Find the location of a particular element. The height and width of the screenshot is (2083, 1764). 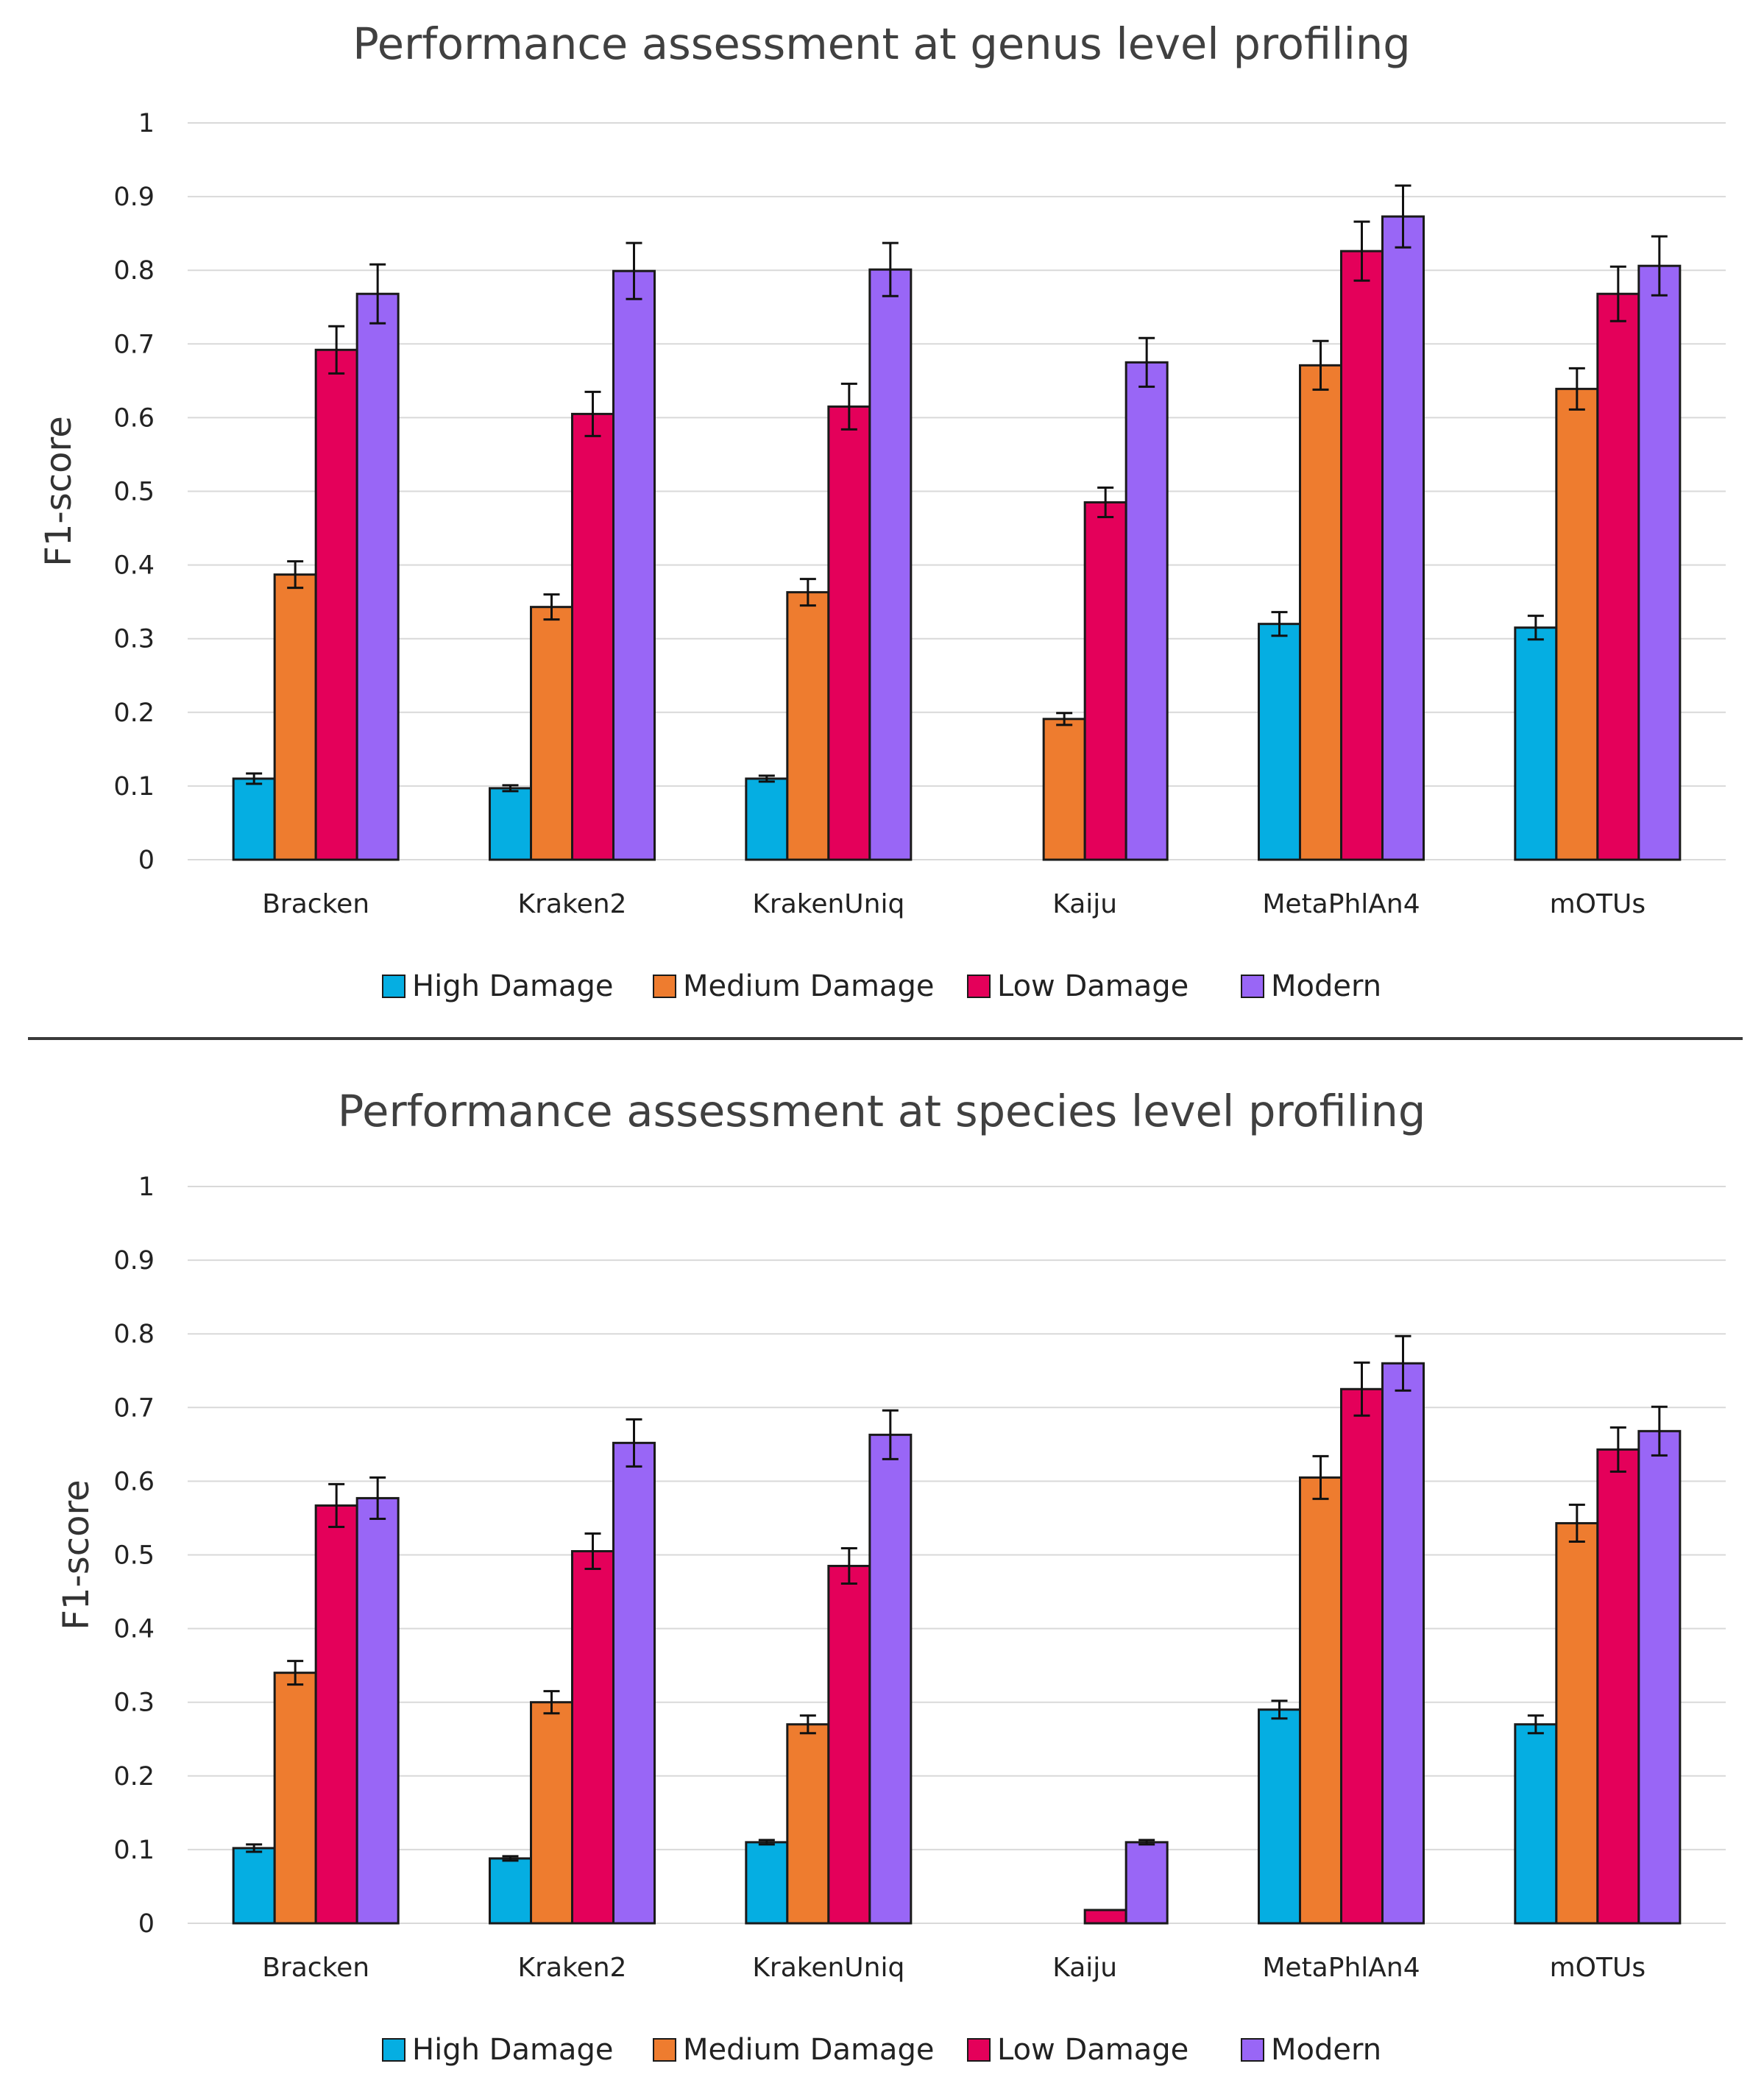

bar-metaphlan4-modern is located at coordinates (1403, 1643).